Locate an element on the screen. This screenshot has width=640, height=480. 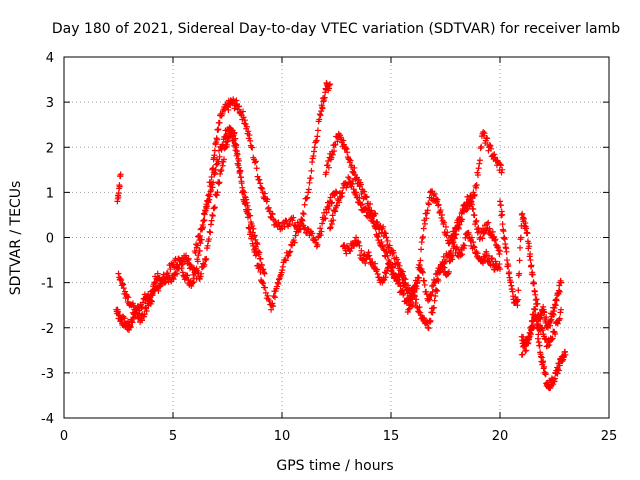
series-track-g is located at coordinates (421, 266).